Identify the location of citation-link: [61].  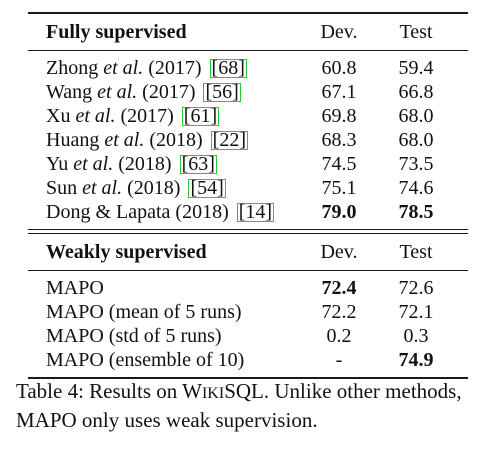
(200, 116).